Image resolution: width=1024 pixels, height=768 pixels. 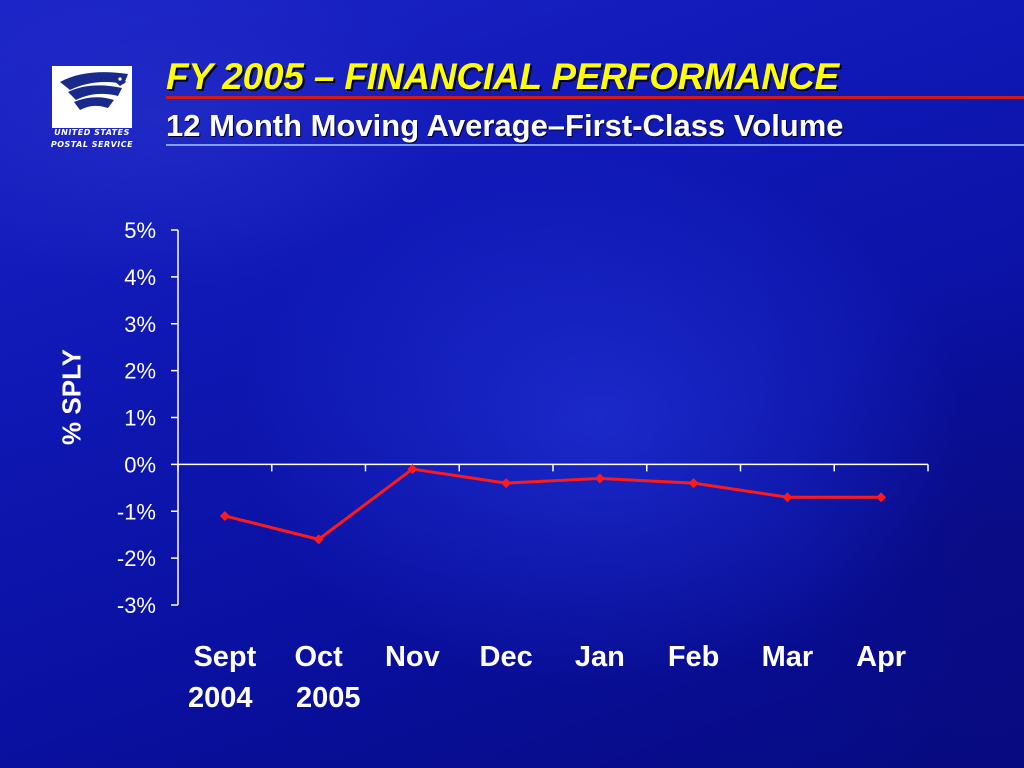 What do you see at coordinates (553, 504) in the screenshot?
I see `series-line` at bounding box center [553, 504].